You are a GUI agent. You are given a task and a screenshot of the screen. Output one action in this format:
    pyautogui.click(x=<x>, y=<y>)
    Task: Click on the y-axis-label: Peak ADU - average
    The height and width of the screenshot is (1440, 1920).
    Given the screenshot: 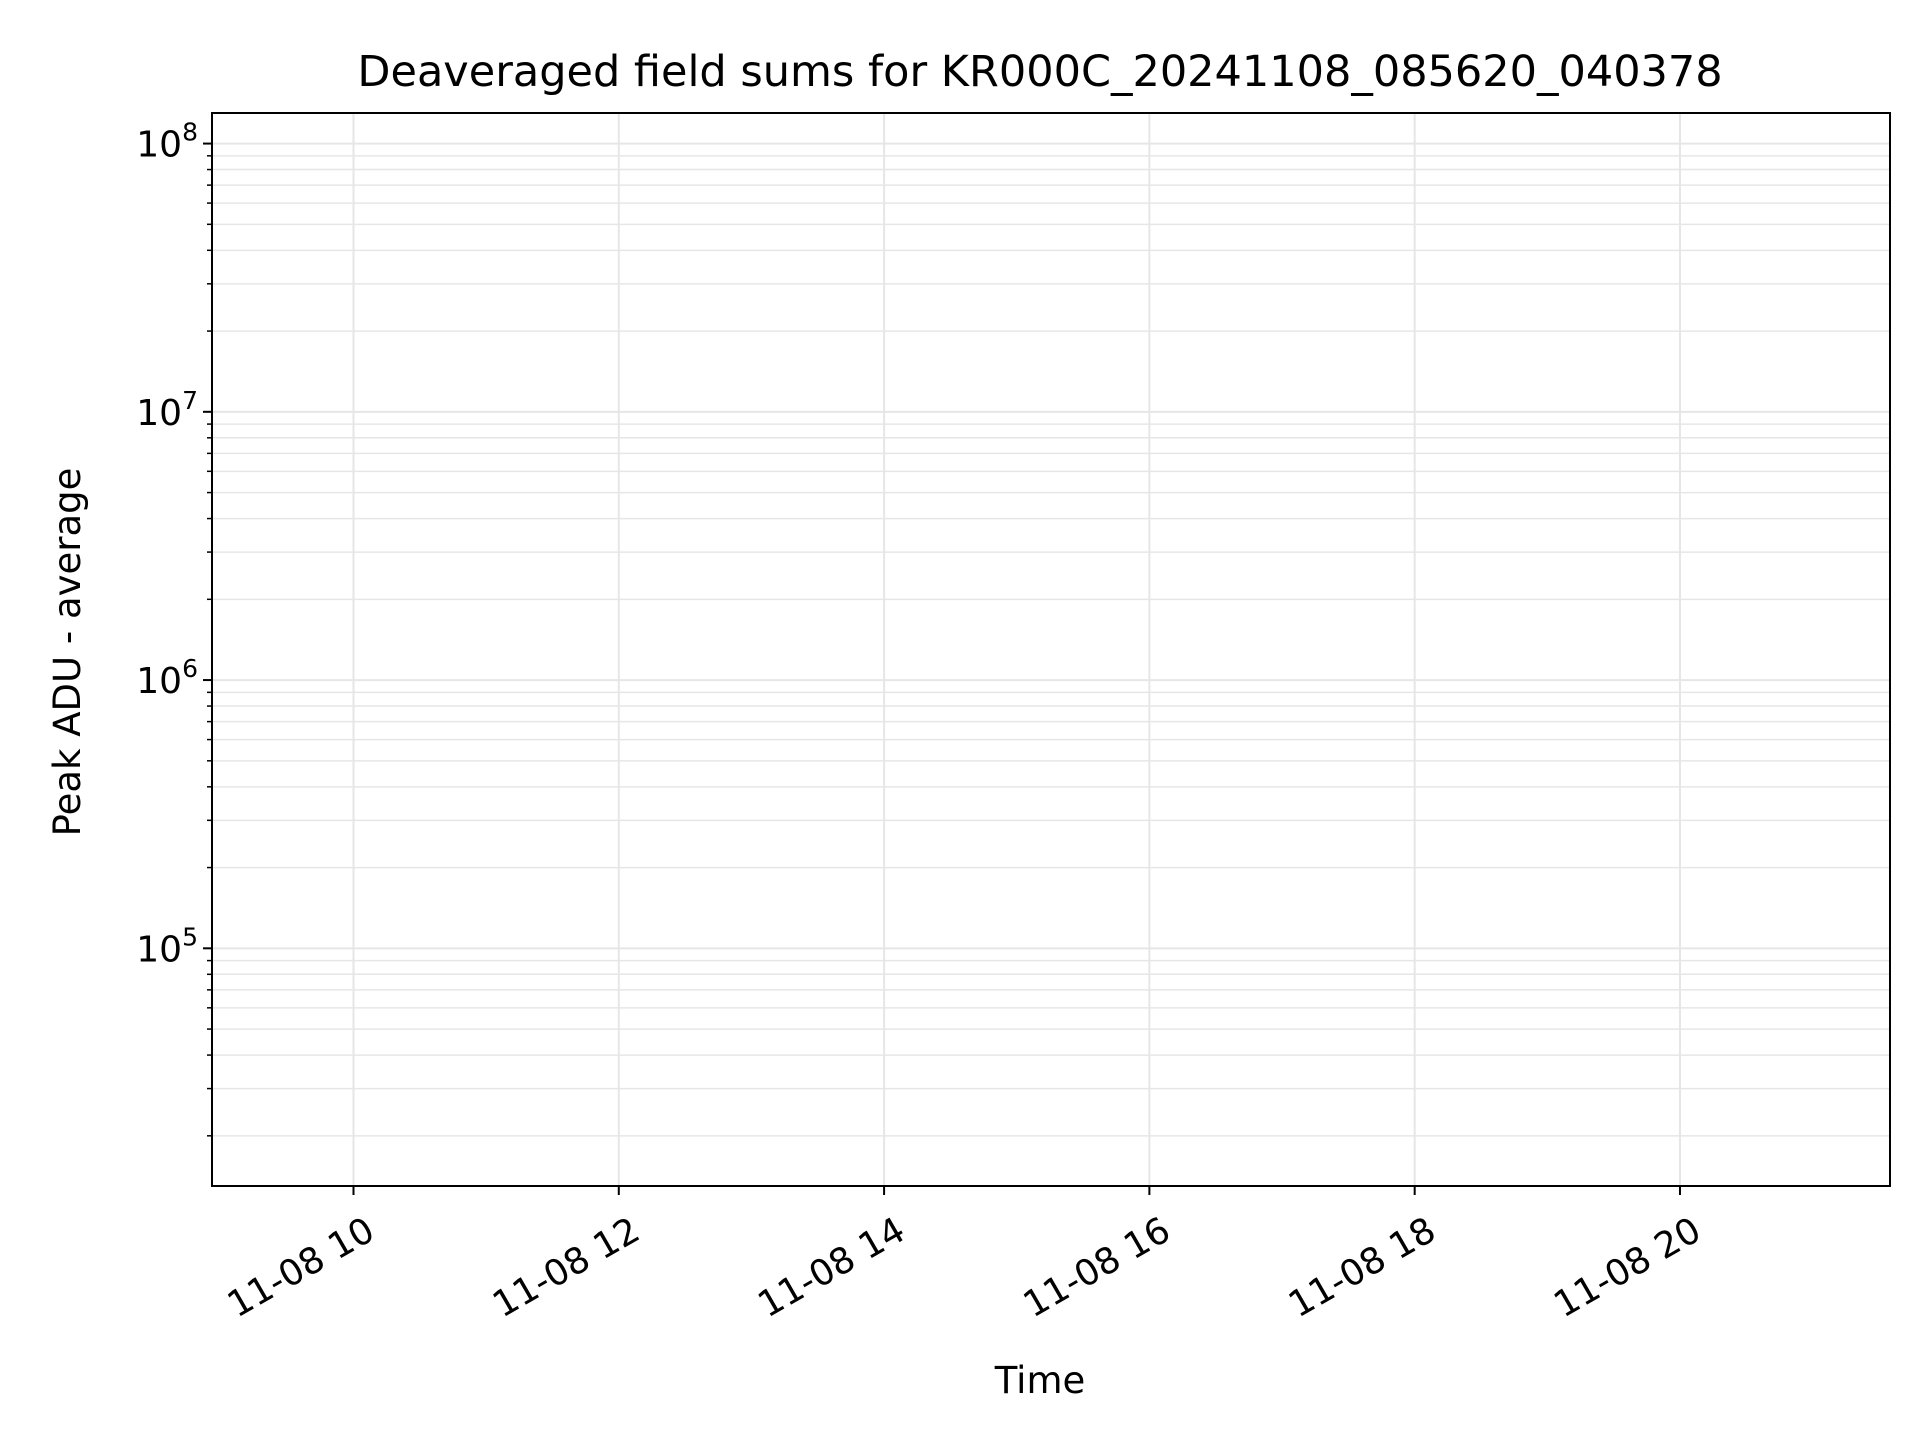 What is the action you would take?
    pyautogui.click(x=67, y=652)
    